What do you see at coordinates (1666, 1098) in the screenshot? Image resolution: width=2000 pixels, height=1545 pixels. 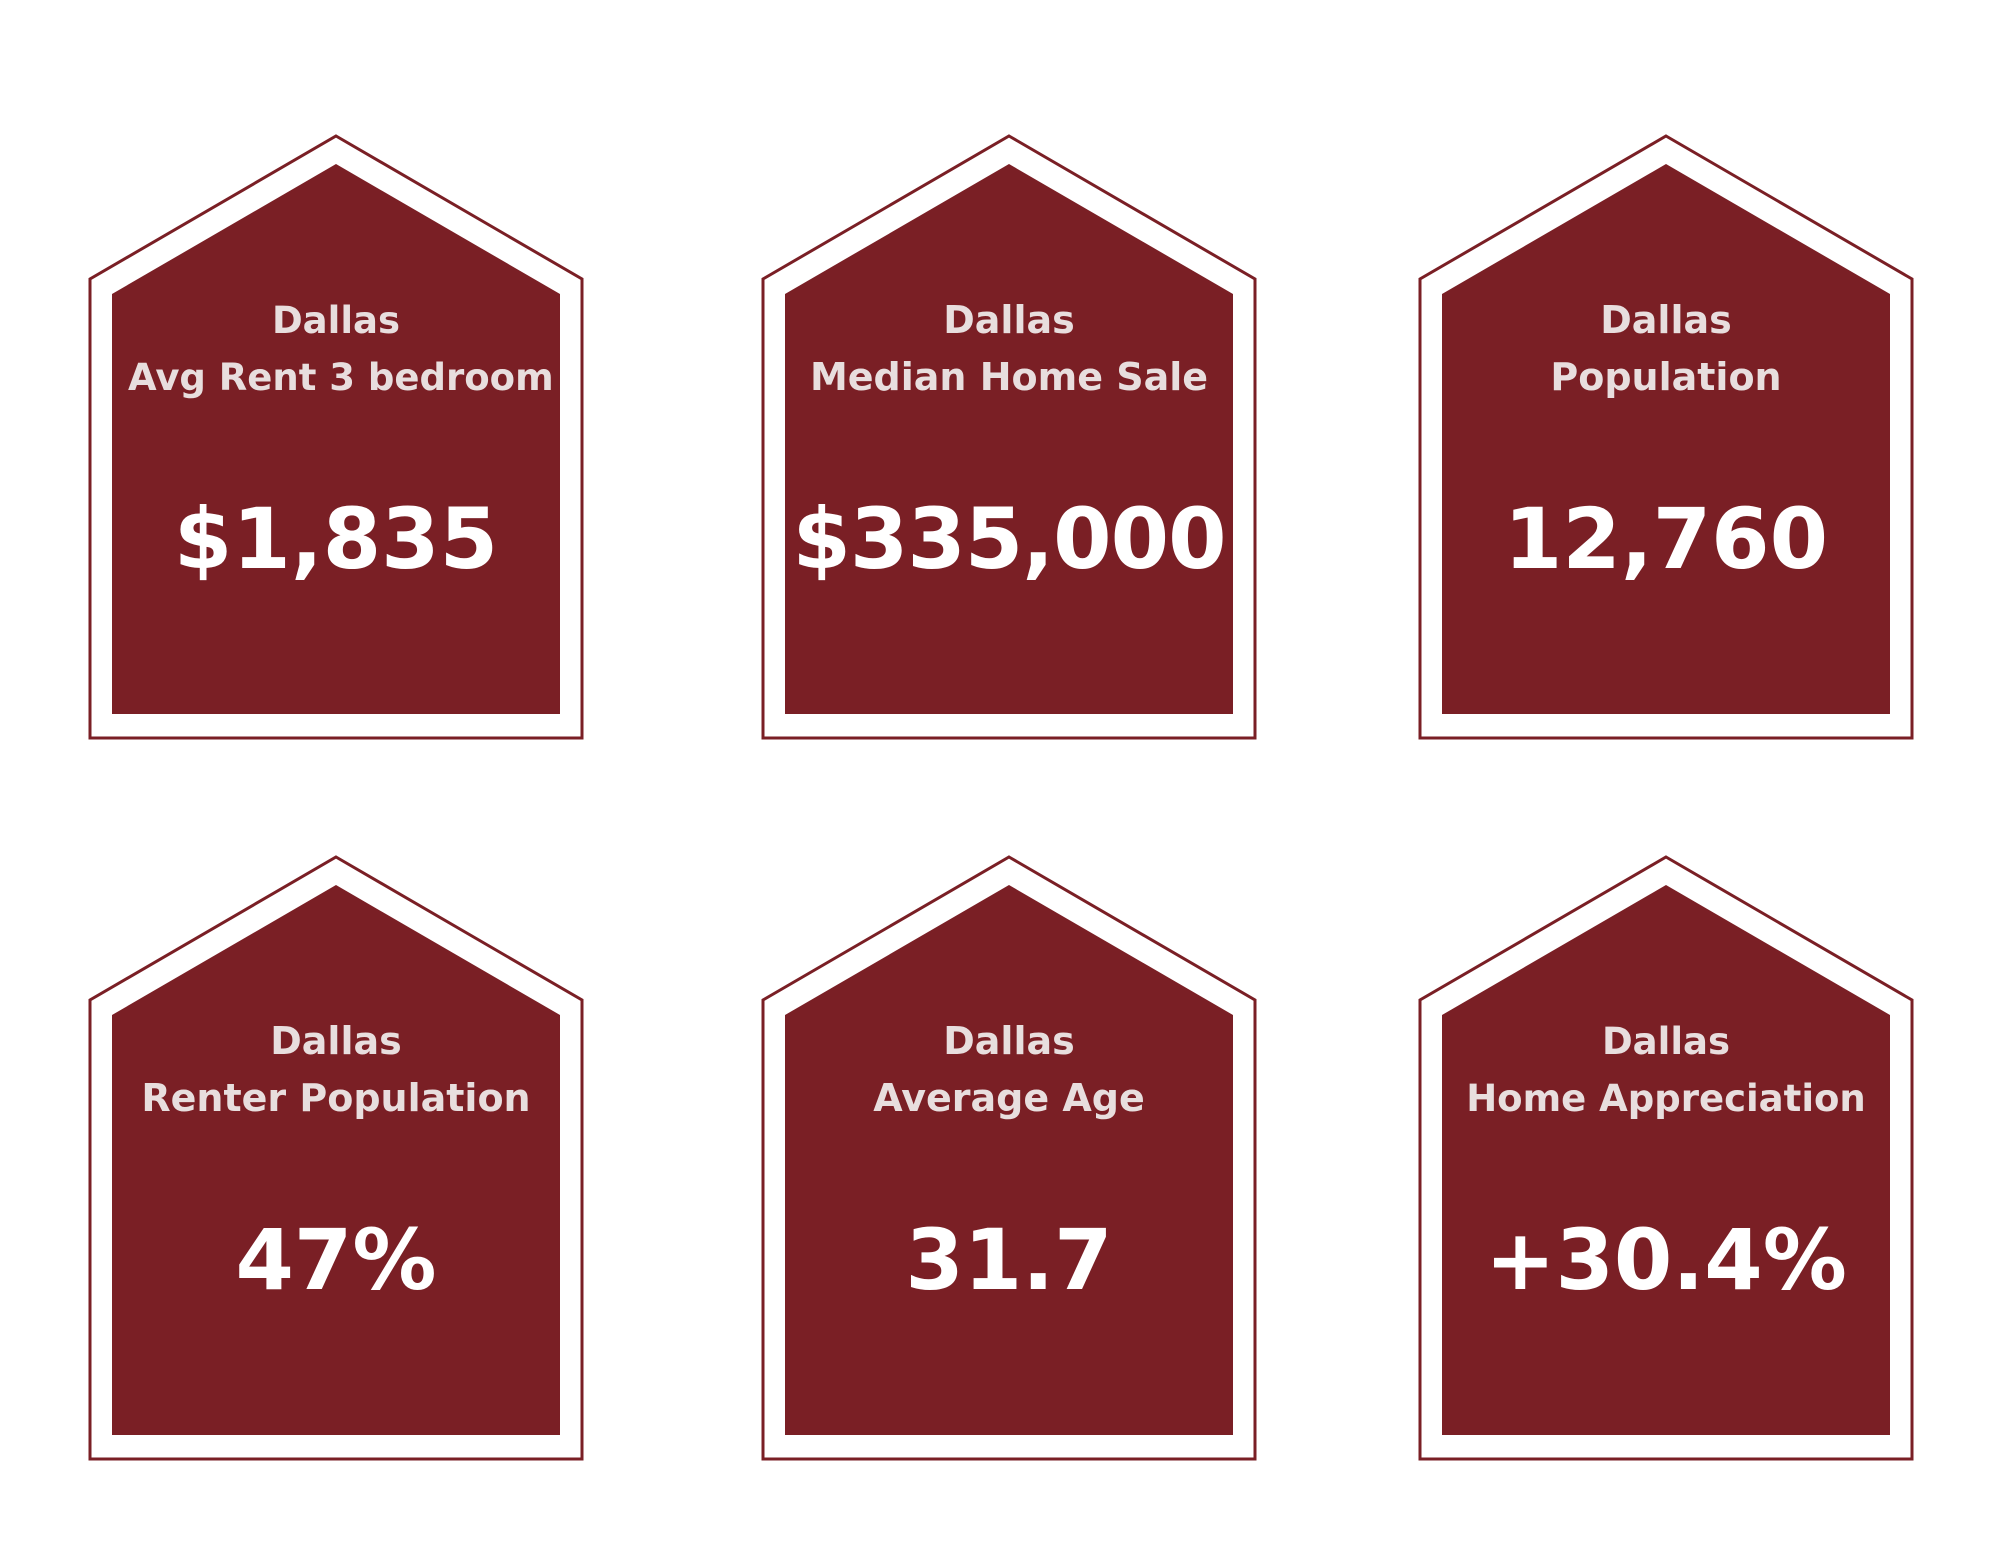 I see `stat-metric: Home Appreciation` at bounding box center [1666, 1098].